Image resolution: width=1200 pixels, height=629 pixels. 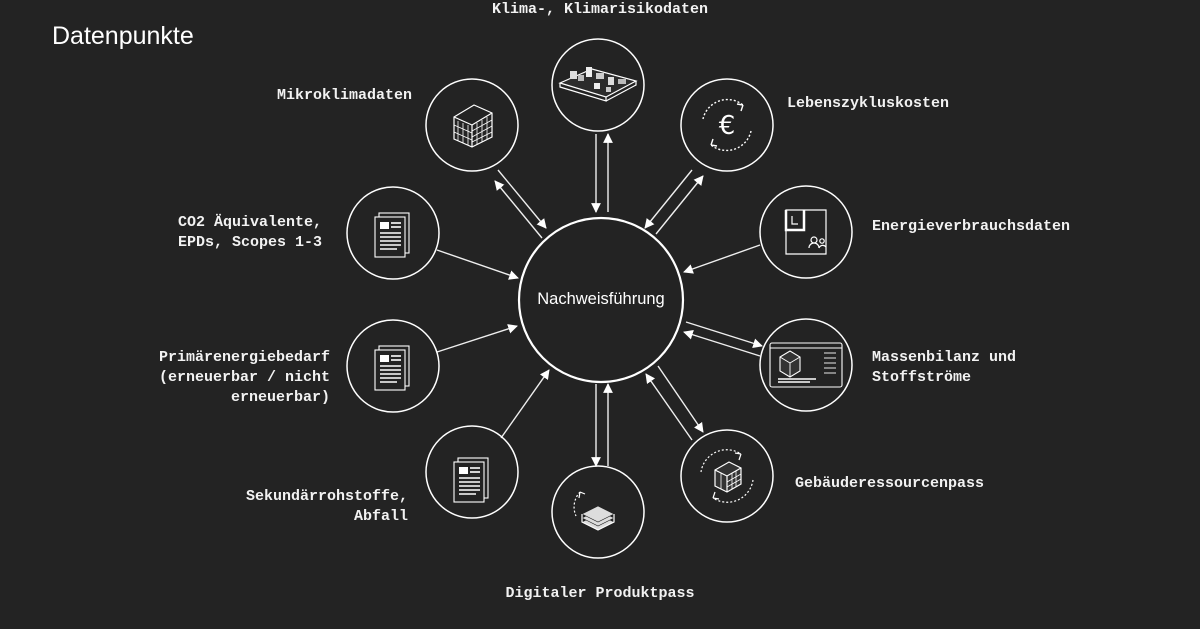 I want to click on arrow-mikro-to-hub, so click(x=522, y=199).